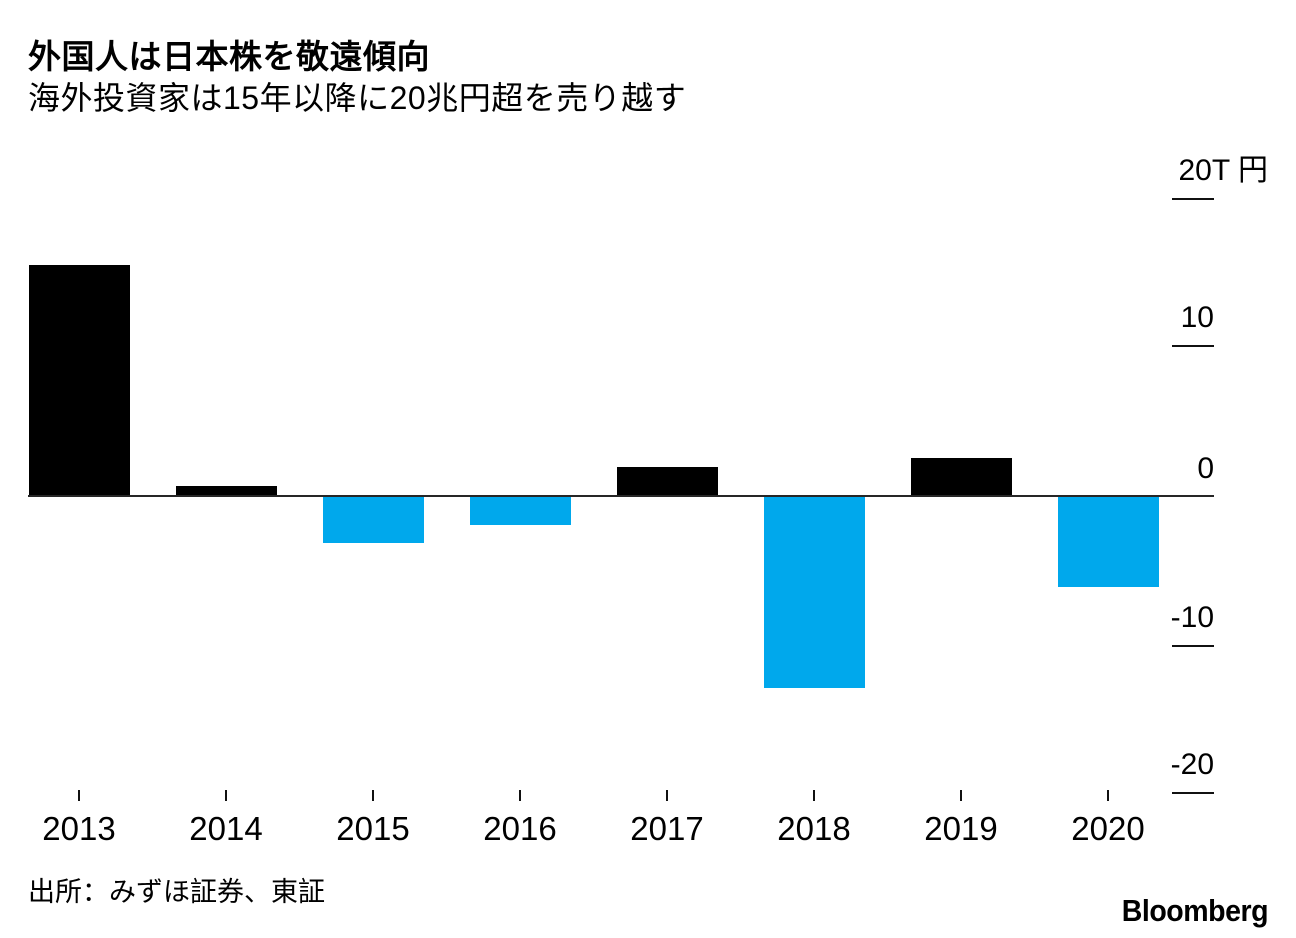 The width and height of the screenshot is (1296, 938). What do you see at coordinates (373, 520) in the screenshot?
I see `bar-2015` at bounding box center [373, 520].